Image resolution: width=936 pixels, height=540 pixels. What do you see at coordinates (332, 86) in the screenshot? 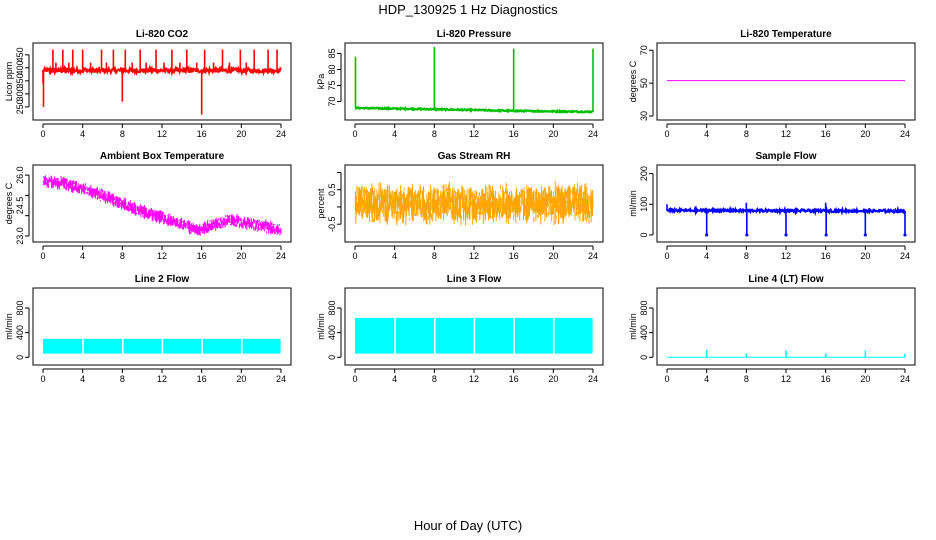
I see `y-tick-label: 75` at bounding box center [332, 86].